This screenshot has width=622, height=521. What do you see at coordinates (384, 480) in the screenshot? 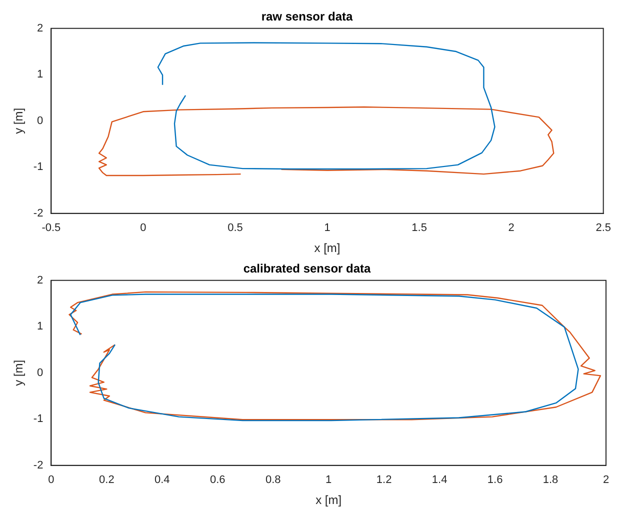
I see `x-tick-label: 1.2` at bounding box center [384, 480].